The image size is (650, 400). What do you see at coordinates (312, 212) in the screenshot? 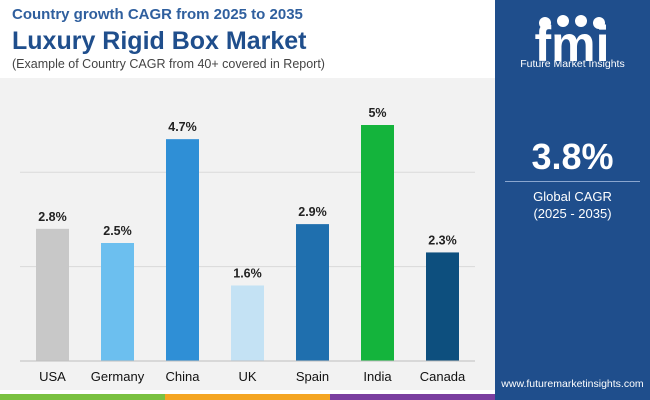
I see `data-label-spain: 2.9%` at bounding box center [312, 212].